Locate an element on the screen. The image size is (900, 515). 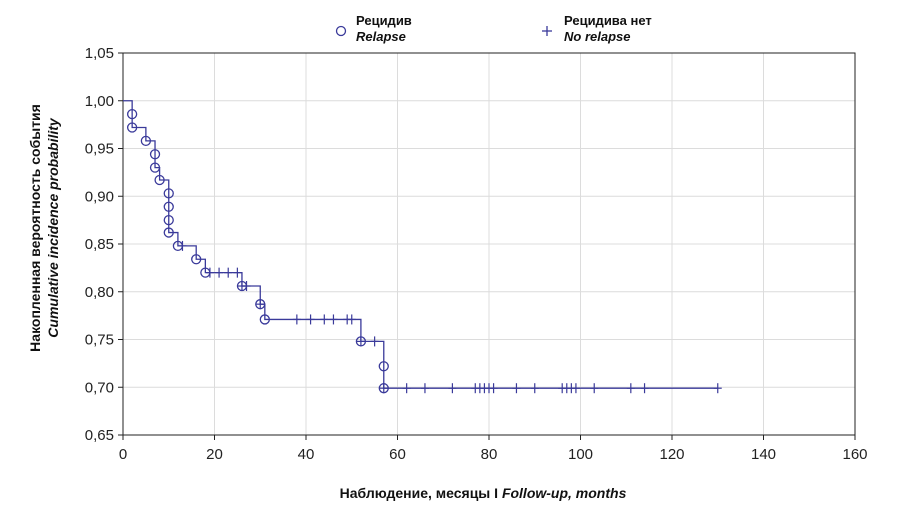
legend-no-relapse-label-italic: No relapse is located at coordinates (597, 36).